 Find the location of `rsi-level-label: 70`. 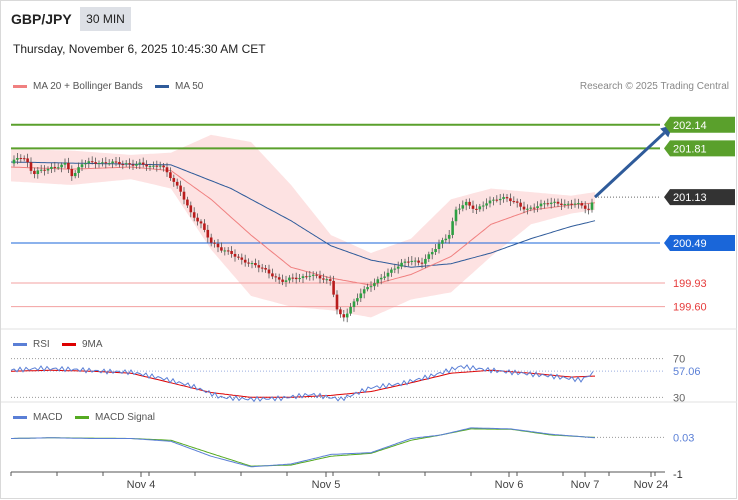

rsi-level-label: 70 is located at coordinates (679, 360).